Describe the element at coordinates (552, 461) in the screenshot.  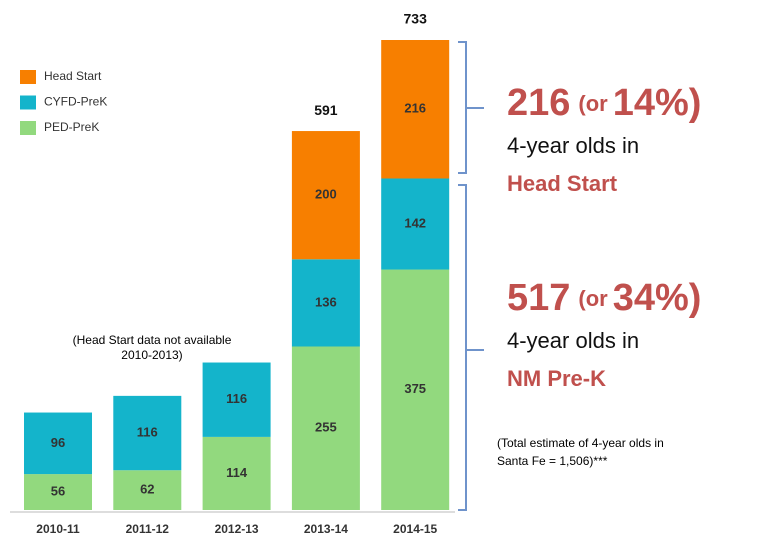
I see `footnote: Santa Fe = 1,506)***` at that location.